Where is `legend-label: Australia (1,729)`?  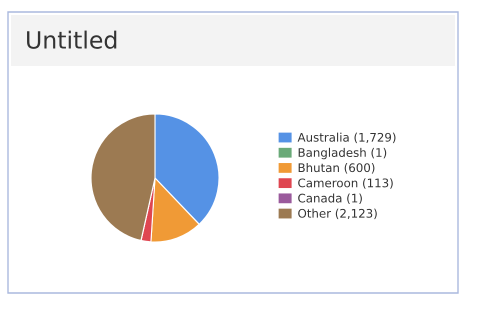 legend-label: Australia (1,729) is located at coordinates (347, 138).